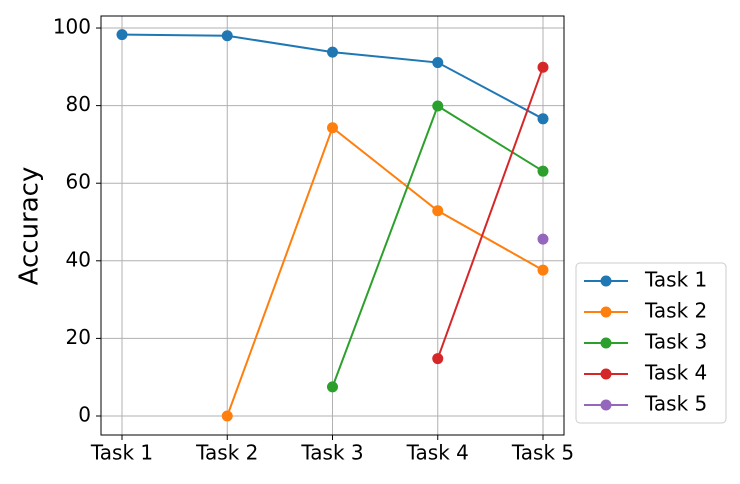 The height and width of the screenshot is (484, 740). Describe the element at coordinates (542, 453) in the screenshot. I see `x-tick-label: Task 5` at that location.